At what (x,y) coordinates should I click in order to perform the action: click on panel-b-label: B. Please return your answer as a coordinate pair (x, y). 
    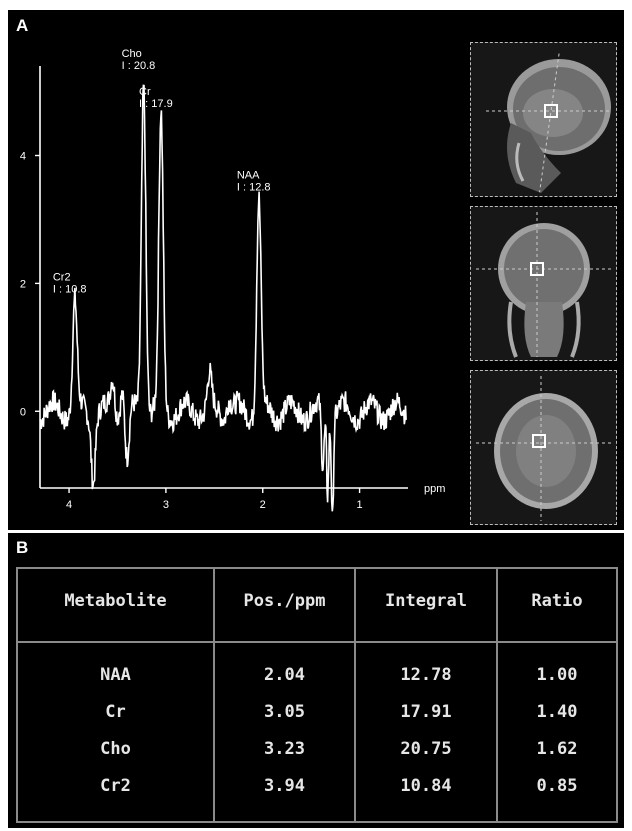
    Looking at the image, I should click on (22, 547).